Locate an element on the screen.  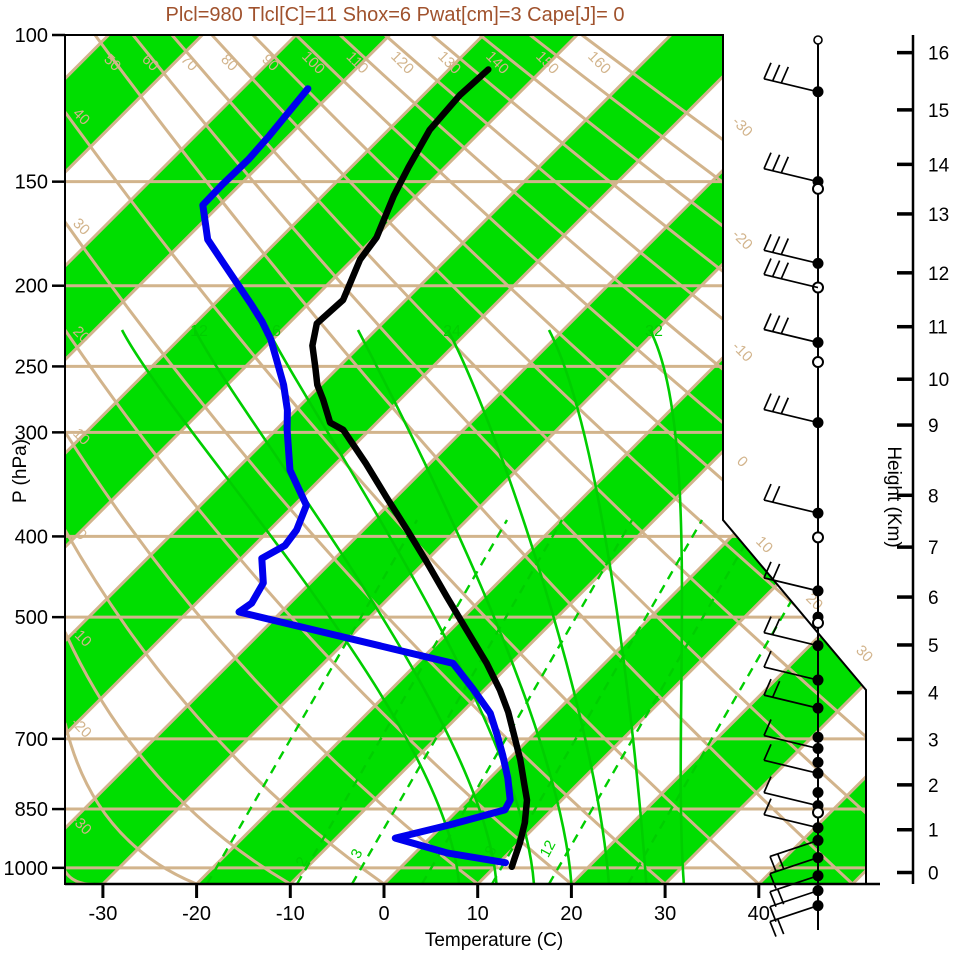
grid-label: 300 is located at coordinates (31, 433).